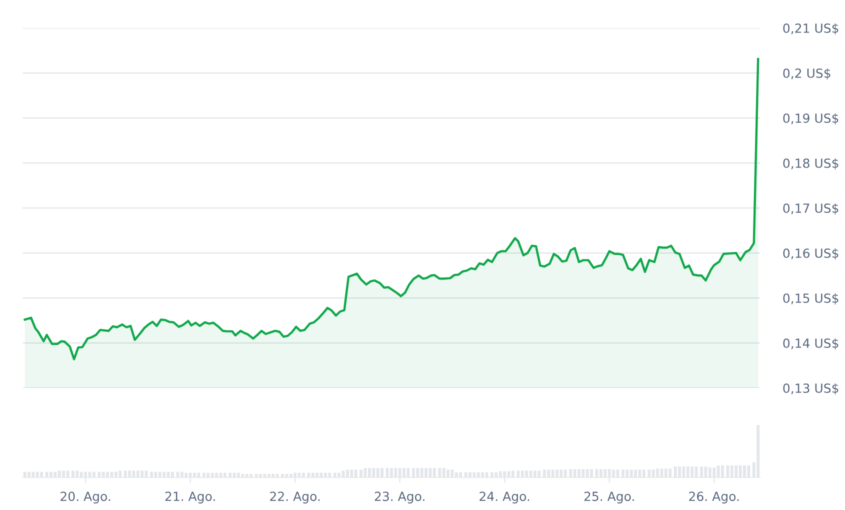 This screenshot has height=510, width=845. Describe the element at coordinates (609, 498) in the screenshot. I see `x-tick-label: 25. Ago.` at that location.